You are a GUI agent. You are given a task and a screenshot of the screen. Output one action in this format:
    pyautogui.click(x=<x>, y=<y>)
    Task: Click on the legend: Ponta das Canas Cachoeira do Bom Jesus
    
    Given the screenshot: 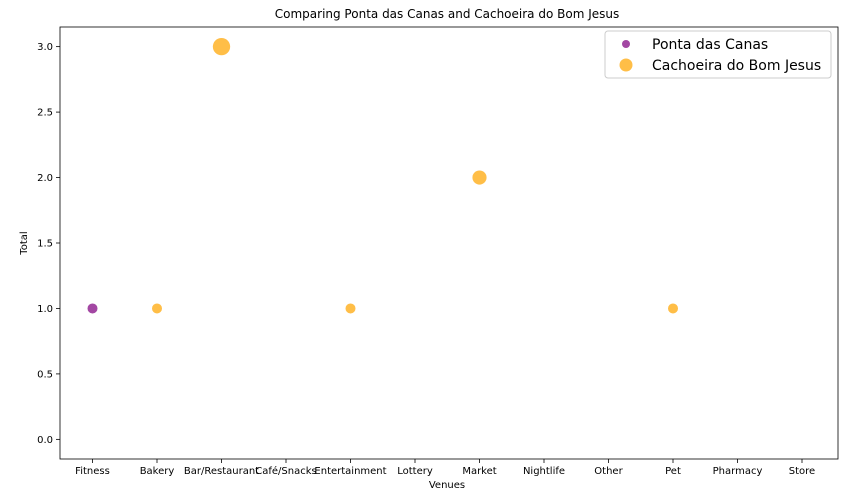 What is the action you would take?
    pyautogui.click(x=718, y=54)
    